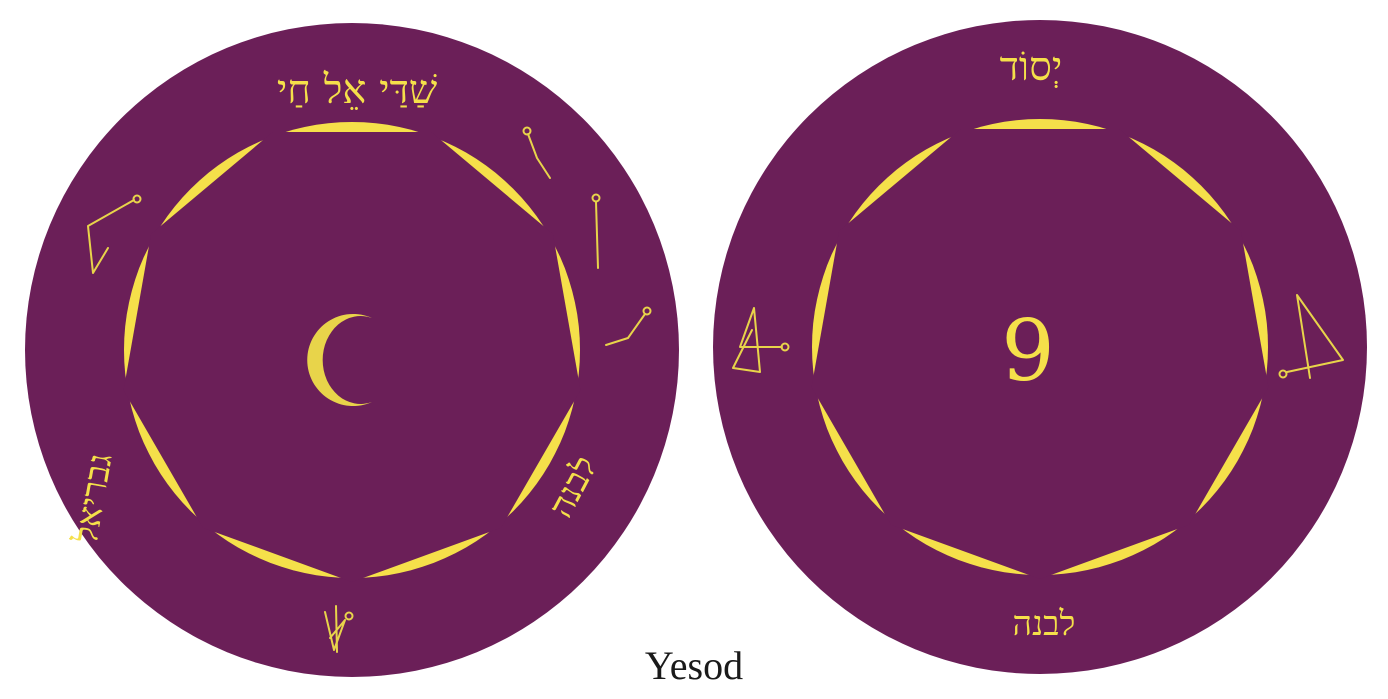 This screenshot has width=1388, height=699. Describe the element at coordinates (1031, 67) in the screenshot. I see `right-seal-top-inscription: יְסוֹד` at that location.